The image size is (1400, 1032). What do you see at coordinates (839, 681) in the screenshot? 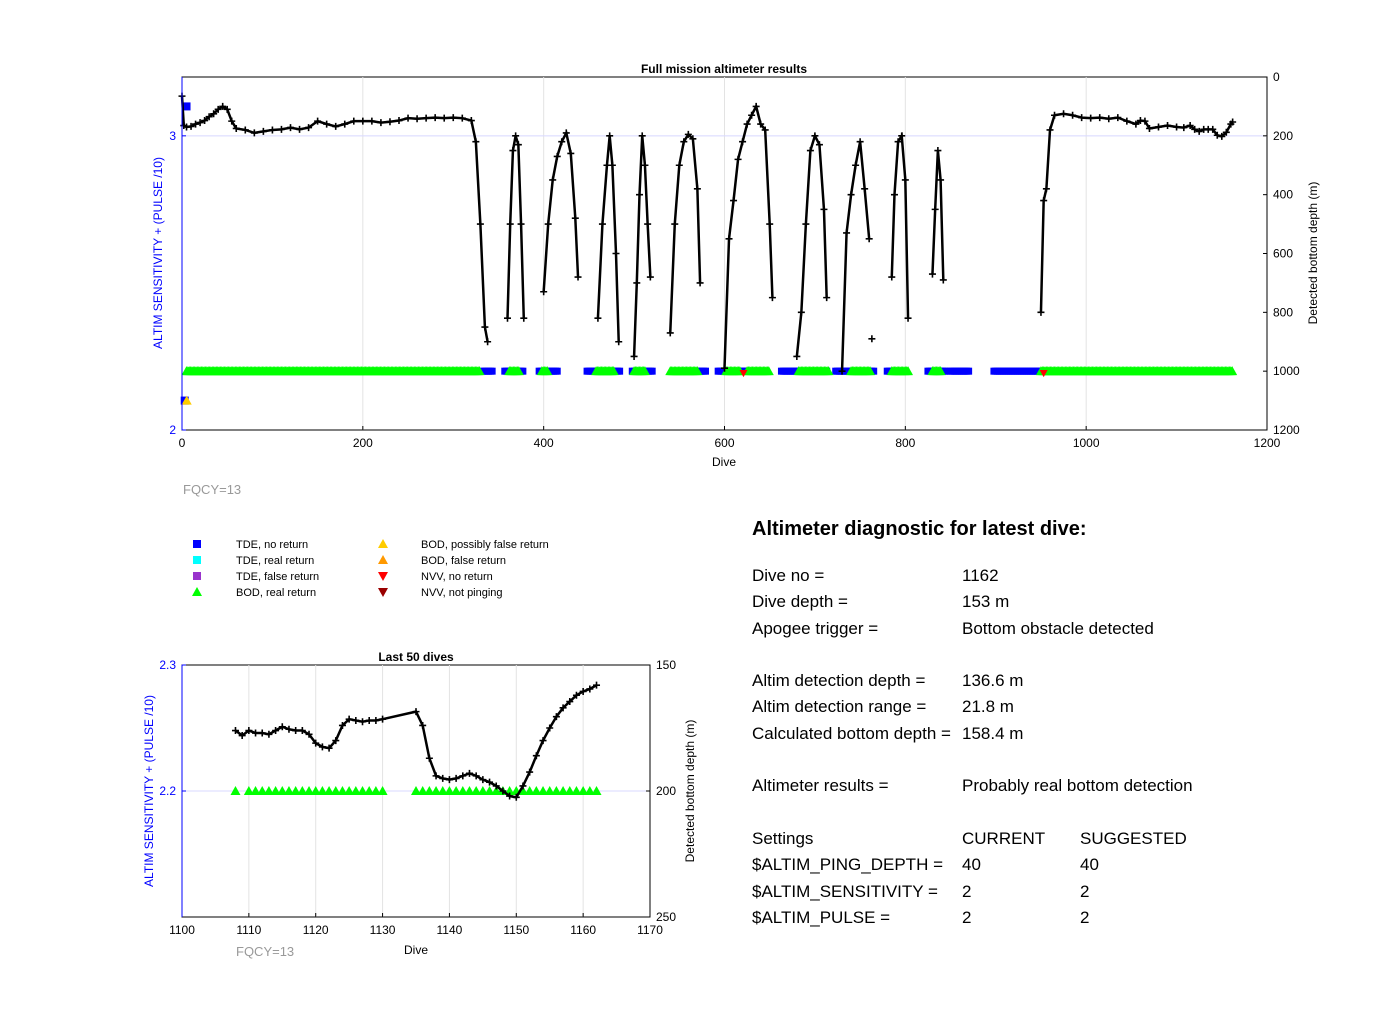
I see `diagnostic-key: Altim detection depth =` at bounding box center [839, 681].